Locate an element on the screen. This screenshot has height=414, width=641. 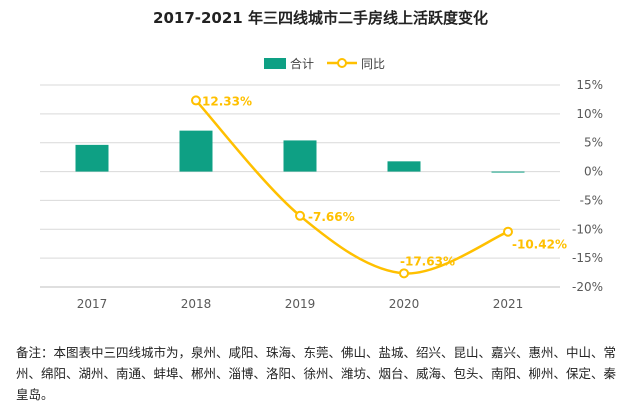
y-tick-label: -5% is located at coordinates (591, 200).